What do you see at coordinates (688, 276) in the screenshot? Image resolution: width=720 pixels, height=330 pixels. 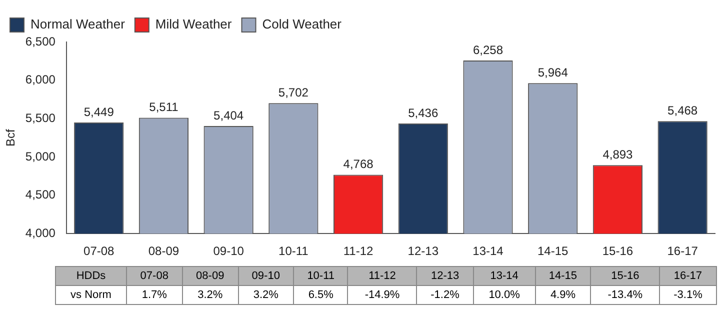 I see `category-label: 16-17` at bounding box center [688, 276].